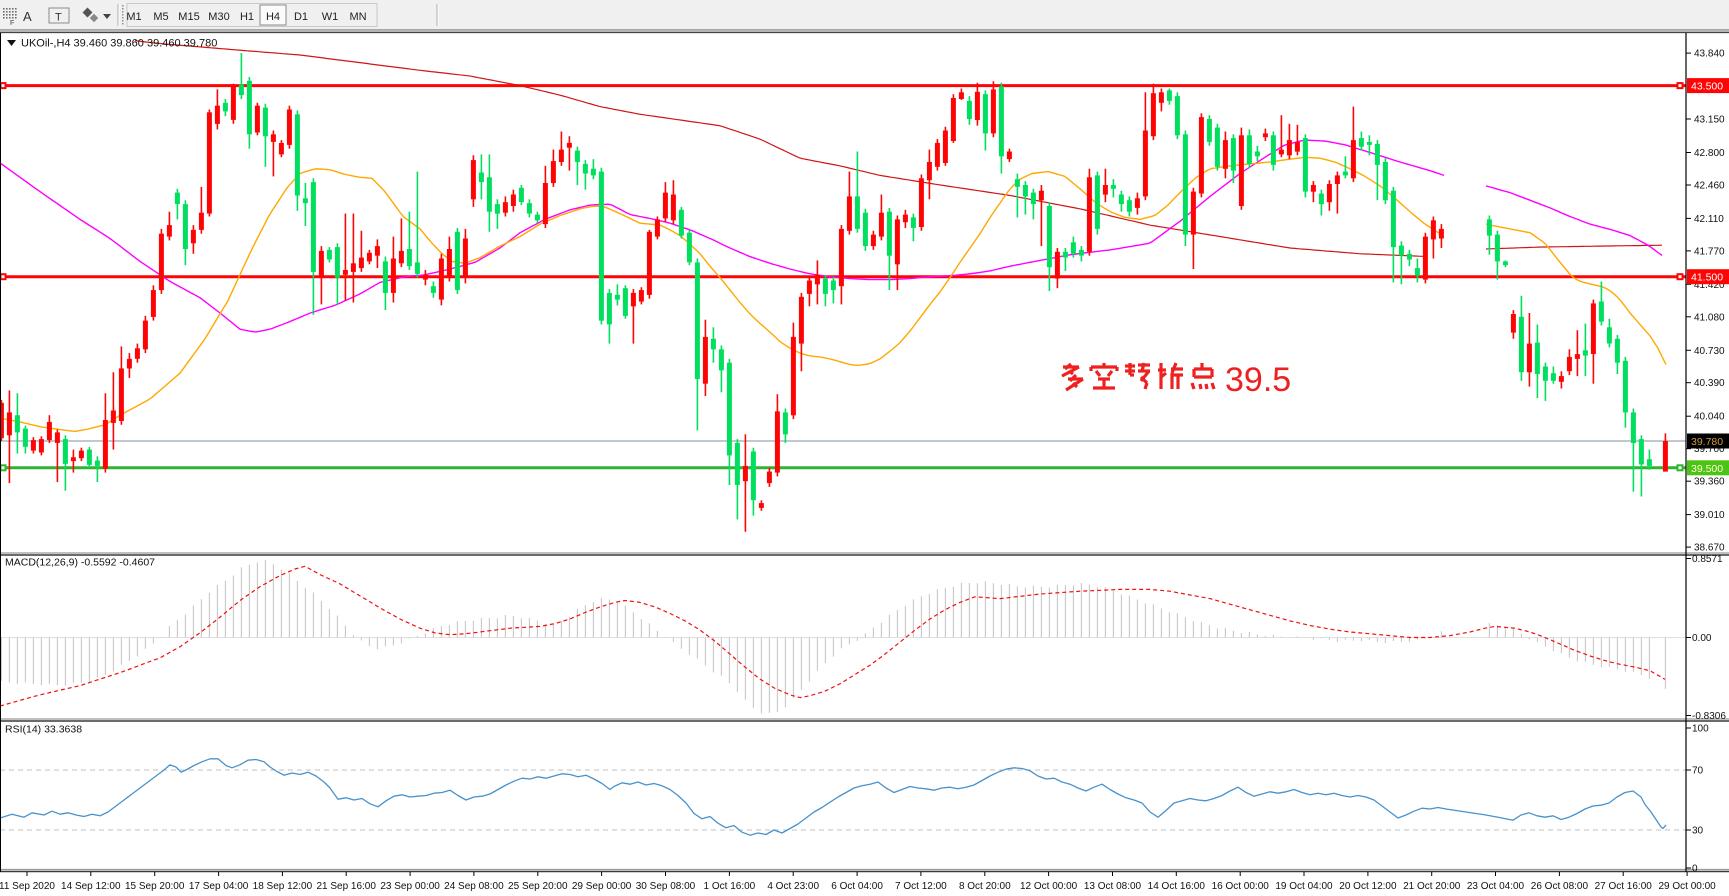  I want to click on svg-text: 14 Oct 16:00, so click(1177, 886).